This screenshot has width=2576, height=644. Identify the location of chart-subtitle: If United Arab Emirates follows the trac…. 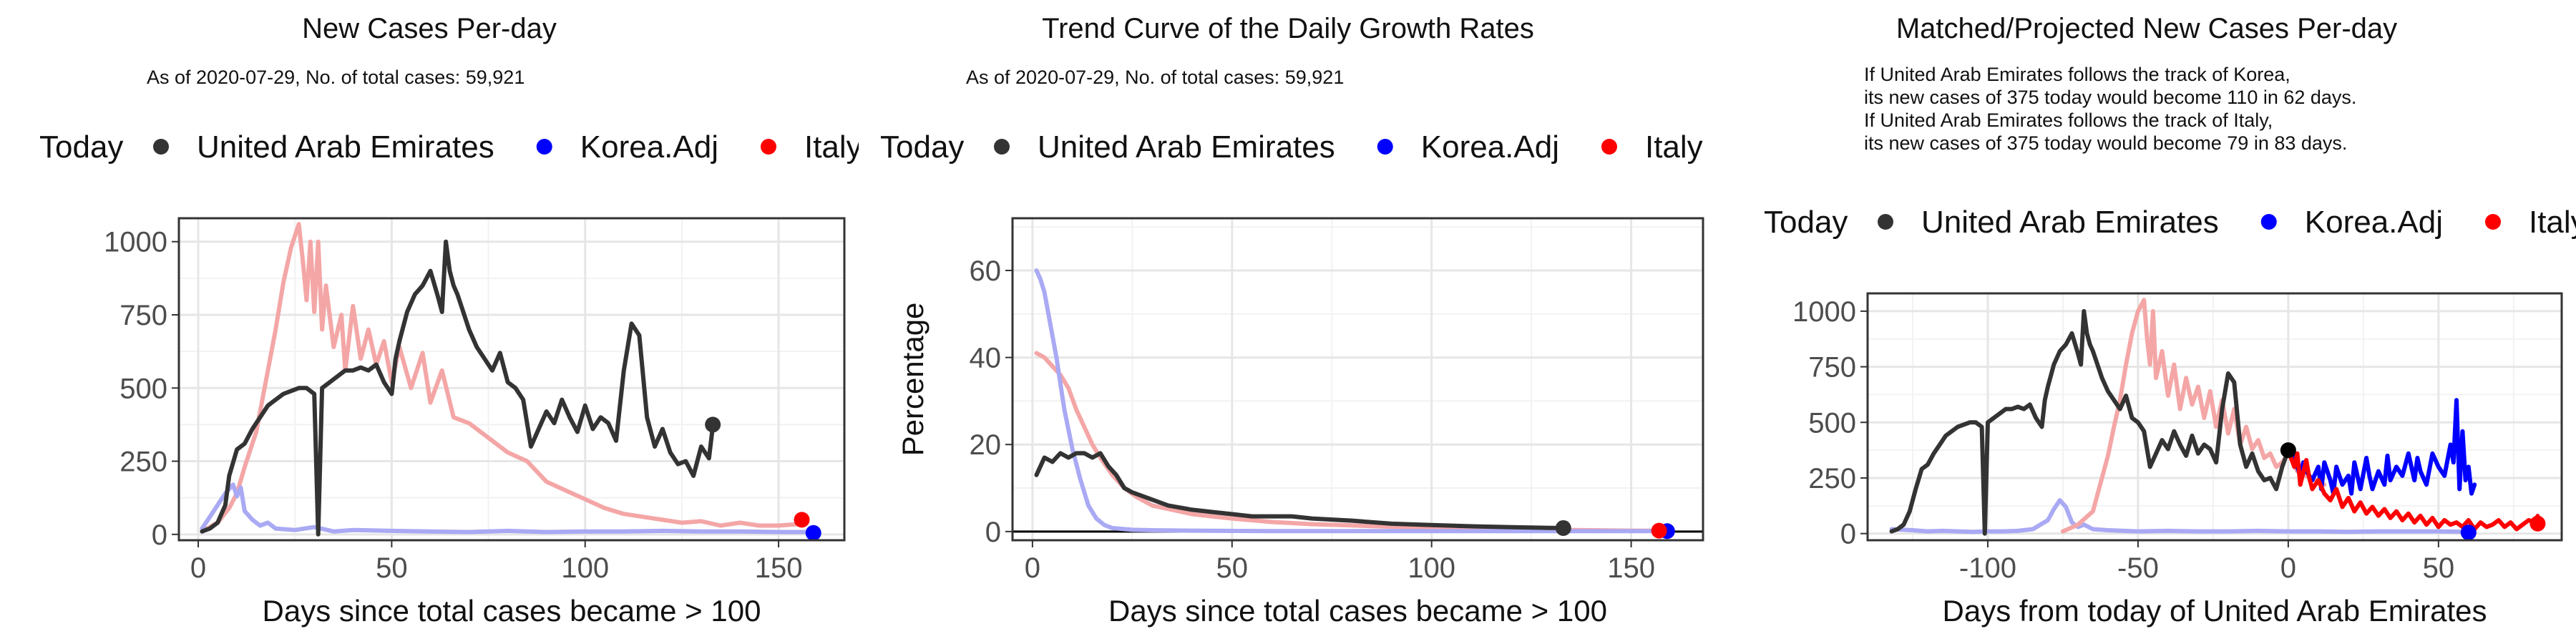
(2110, 109).